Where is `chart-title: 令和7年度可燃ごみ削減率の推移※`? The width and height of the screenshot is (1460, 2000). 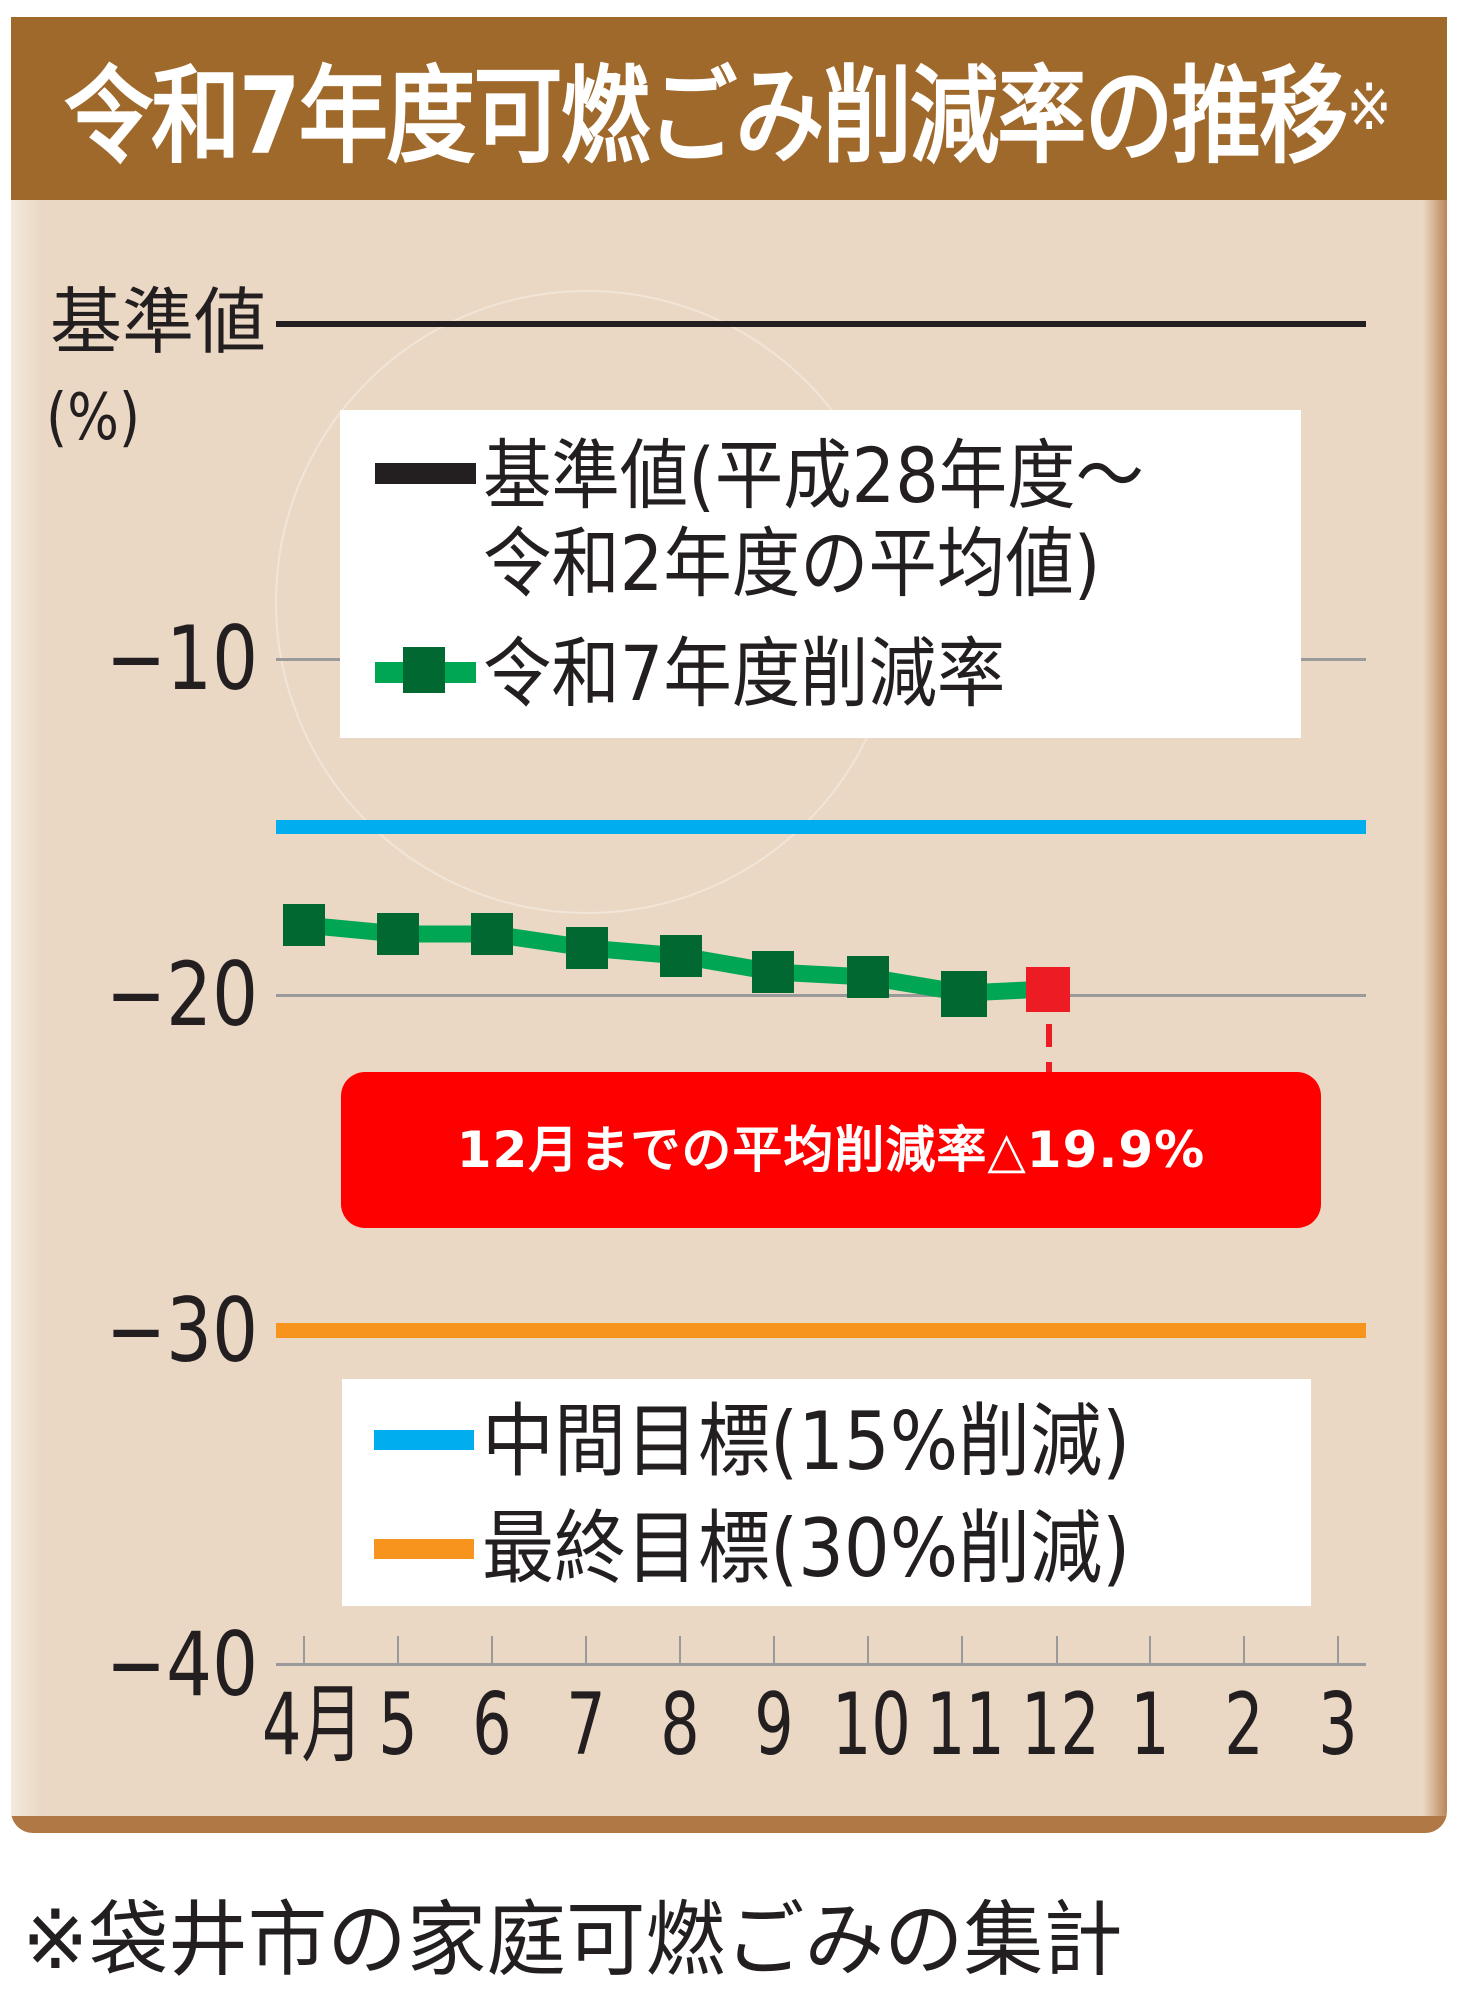
chart-title: 令和7年度可燃ごみ削減率の推移※ is located at coordinates (728, 117).